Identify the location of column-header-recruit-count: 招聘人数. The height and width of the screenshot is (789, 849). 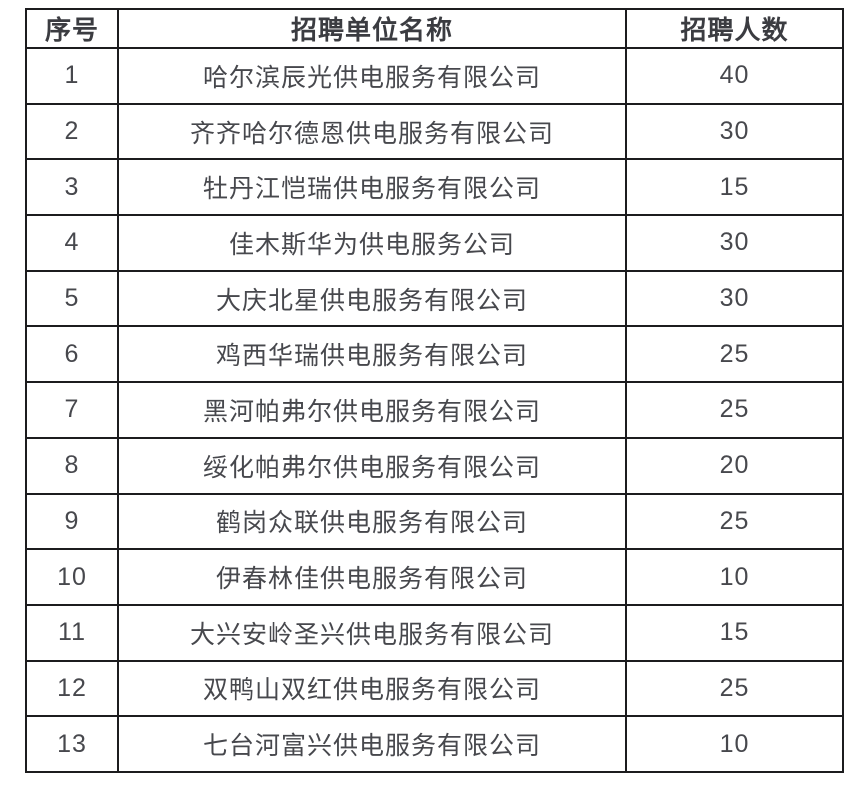
(734, 28).